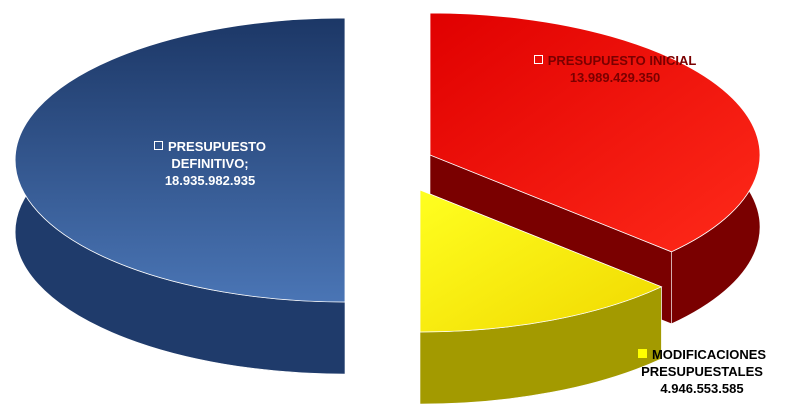  Describe the element at coordinates (210, 180) in the screenshot. I see `value-label: 18.935.982.935` at that location.